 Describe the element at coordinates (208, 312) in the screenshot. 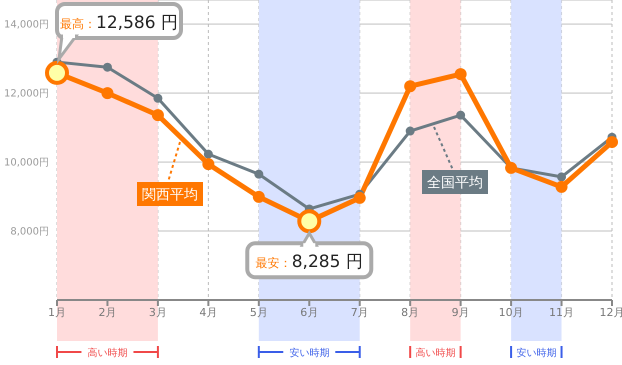

I see `x-tick-label: 4月` at that location.